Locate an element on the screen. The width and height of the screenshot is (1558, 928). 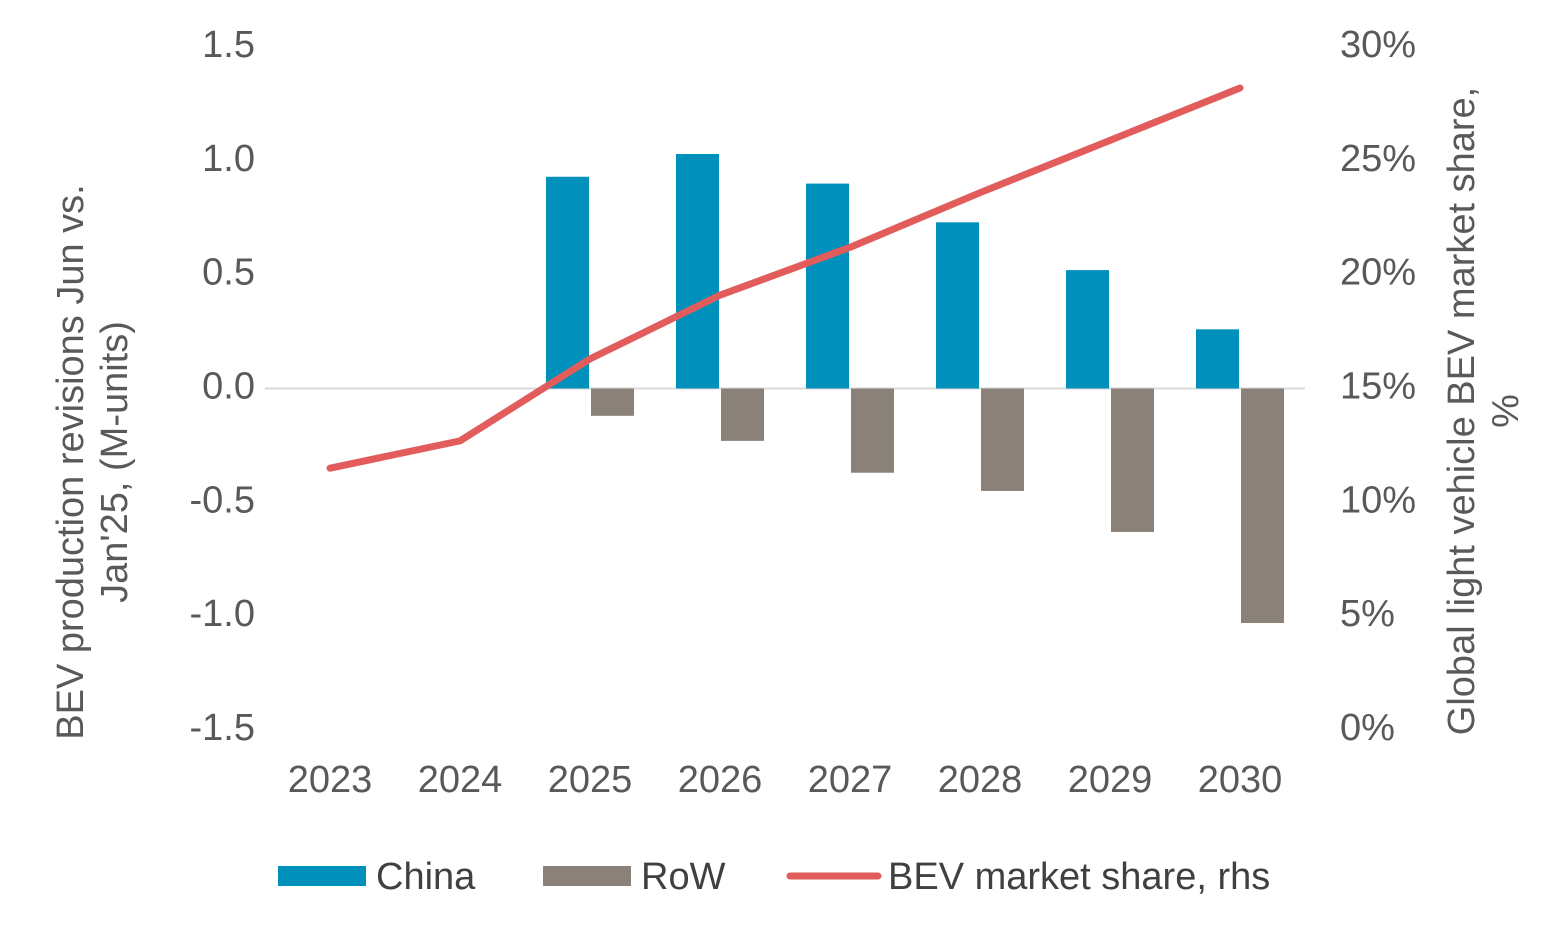
left-tick-label: -0.5 is located at coordinates (222, 500).